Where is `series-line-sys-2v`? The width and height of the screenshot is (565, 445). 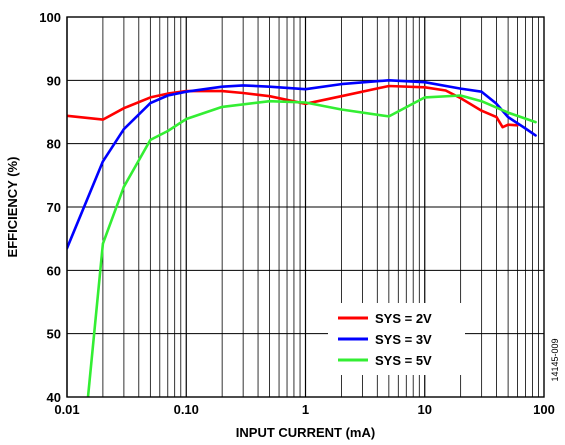 series-line-sys-2v is located at coordinates (293, 106).